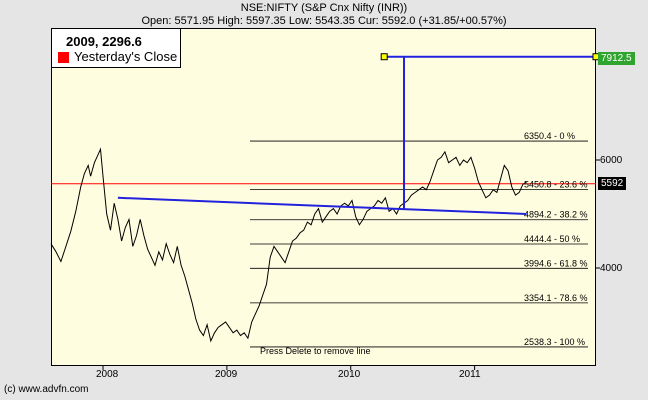  Describe the element at coordinates (470, 374) in the screenshot. I see `x-tick-label: 2011` at that location.